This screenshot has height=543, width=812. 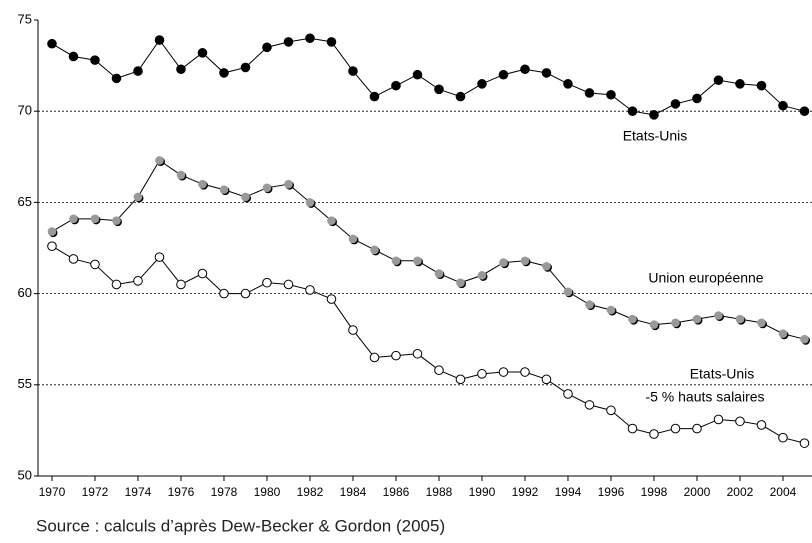 What do you see at coordinates (138, 492) in the screenshot?
I see `x-tick-label: 1974` at bounding box center [138, 492].